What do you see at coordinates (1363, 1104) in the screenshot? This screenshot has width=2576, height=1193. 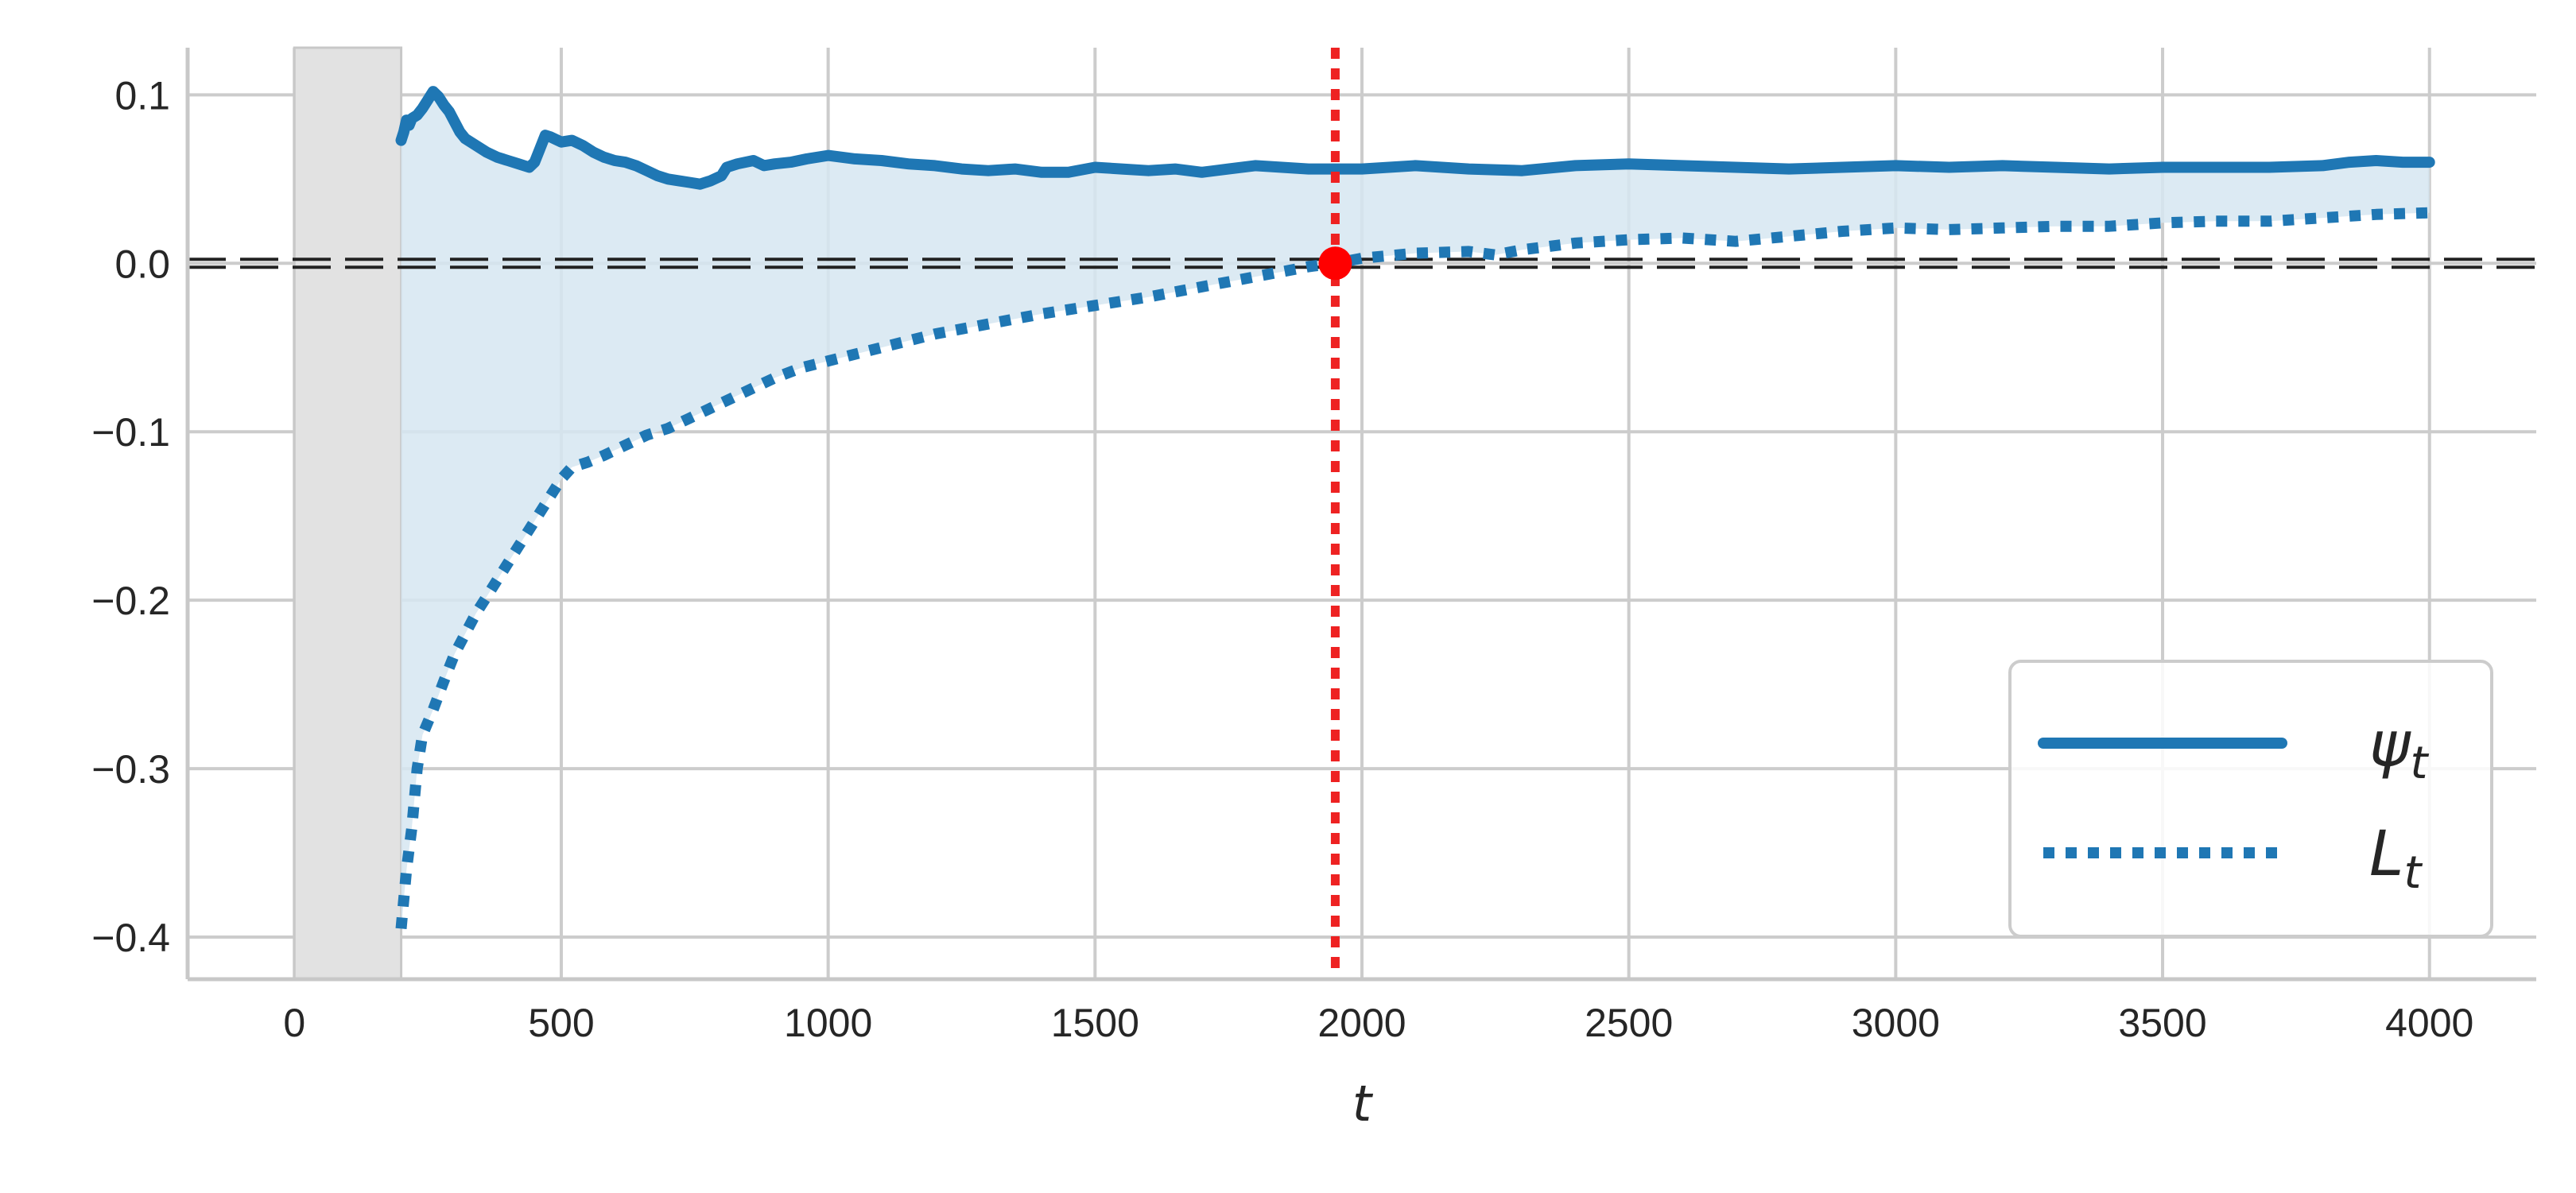 I see `x-axis-label: t` at bounding box center [1363, 1104].